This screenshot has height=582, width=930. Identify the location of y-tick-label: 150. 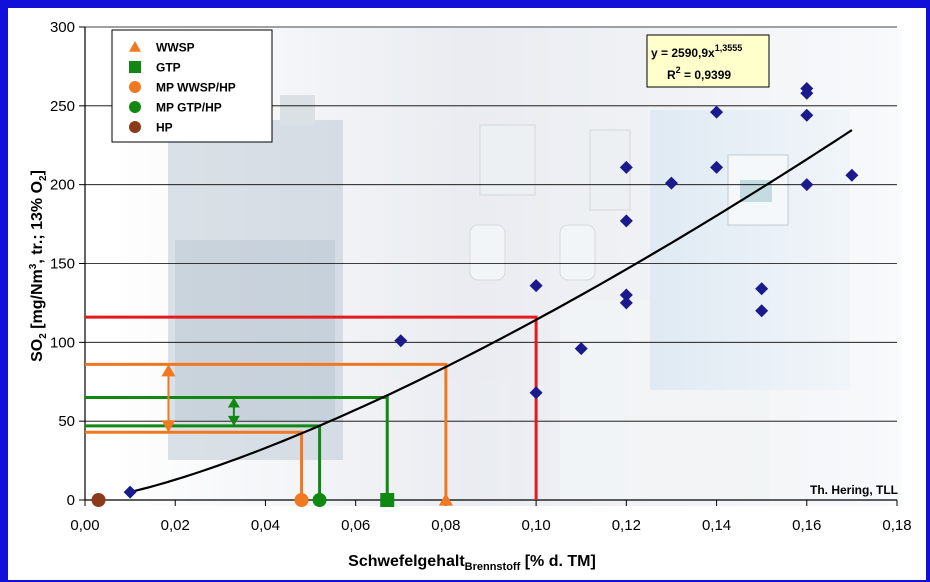
(62, 264).